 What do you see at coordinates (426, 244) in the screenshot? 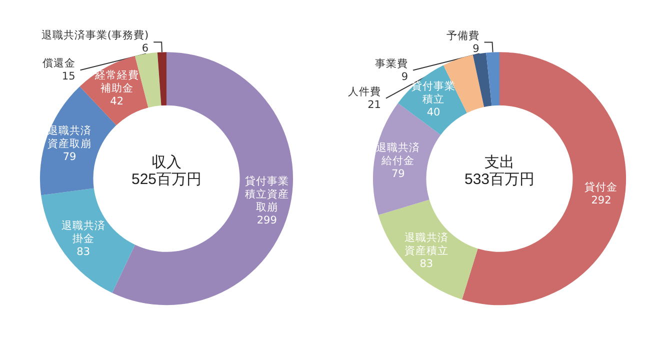
I see `slice-label: 退職共済資産積立` at bounding box center [426, 244].